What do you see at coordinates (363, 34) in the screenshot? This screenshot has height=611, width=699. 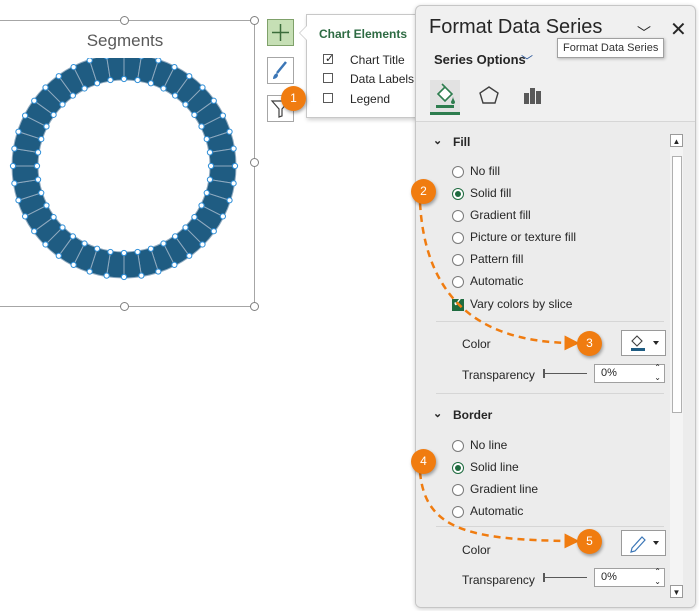 I see `flyout-title: Chart Elements` at bounding box center [363, 34].